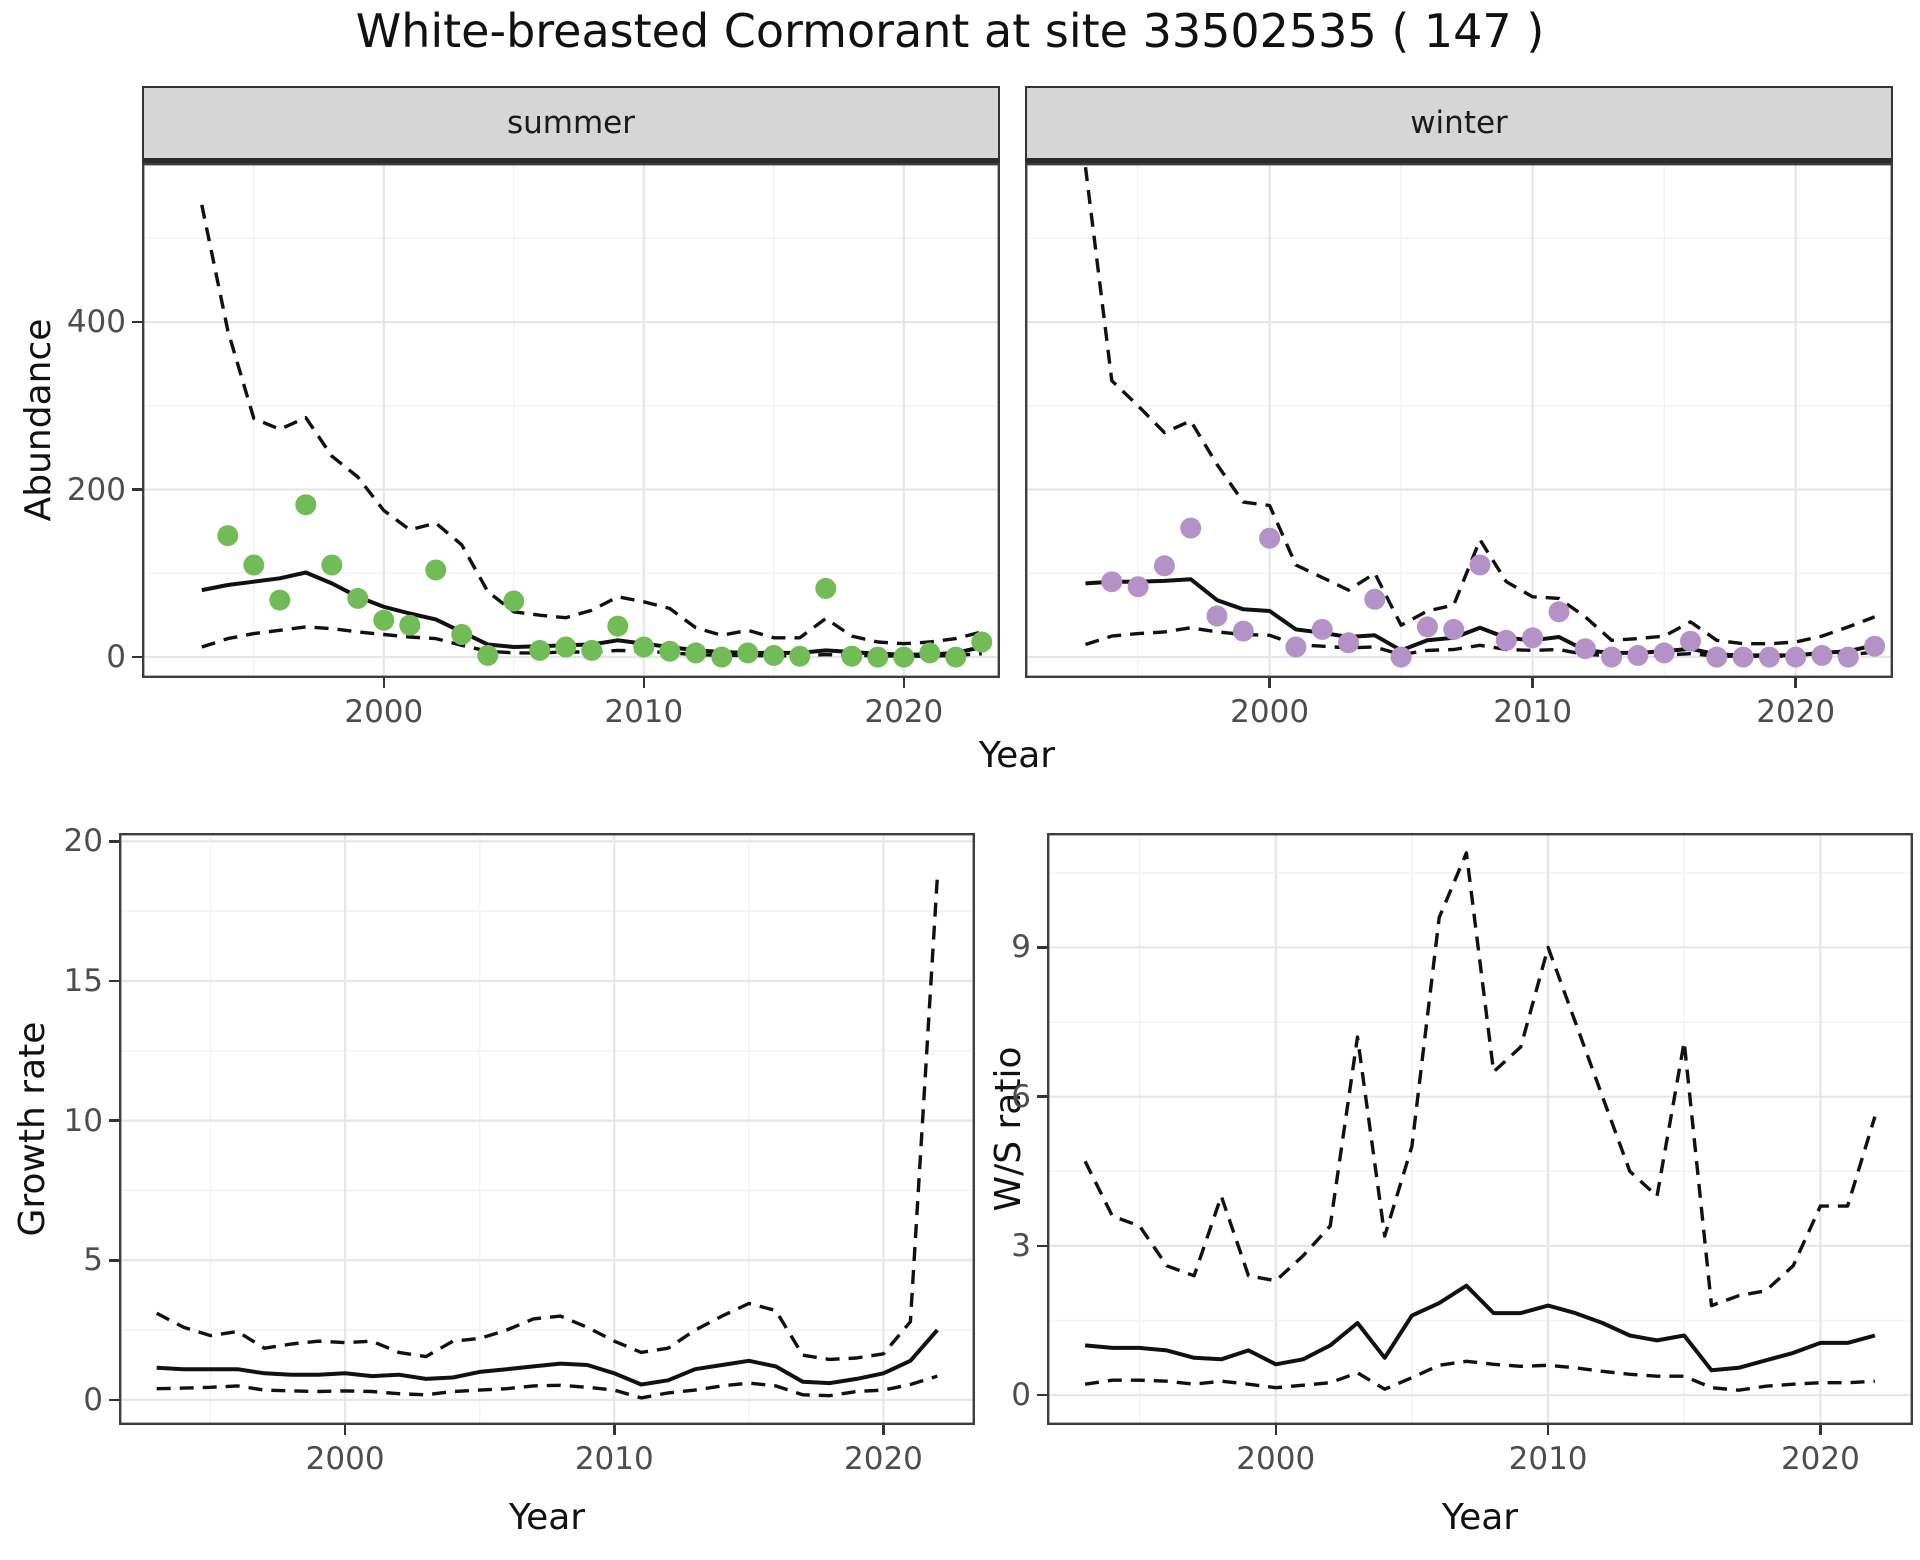 This screenshot has width=1920, height=1560. What do you see at coordinates (83, 981) in the screenshot?
I see `y-axis-tick-label: 15` at bounding box center [83, 981].